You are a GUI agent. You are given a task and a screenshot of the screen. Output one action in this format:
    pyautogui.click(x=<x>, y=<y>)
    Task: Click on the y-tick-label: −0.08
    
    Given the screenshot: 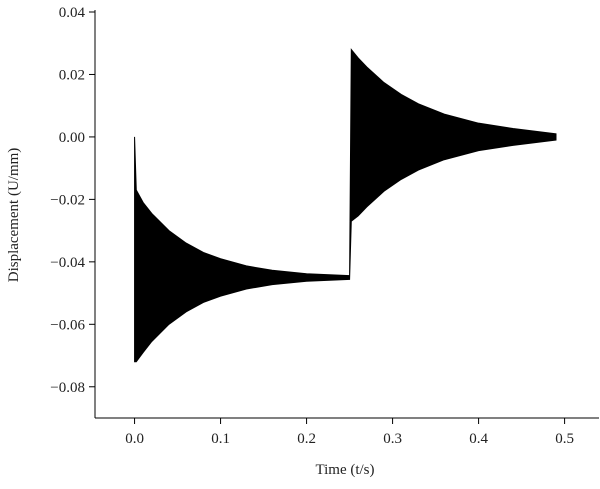 What is the action you would take?
    pyautogui.click(x=67, y=388)
    